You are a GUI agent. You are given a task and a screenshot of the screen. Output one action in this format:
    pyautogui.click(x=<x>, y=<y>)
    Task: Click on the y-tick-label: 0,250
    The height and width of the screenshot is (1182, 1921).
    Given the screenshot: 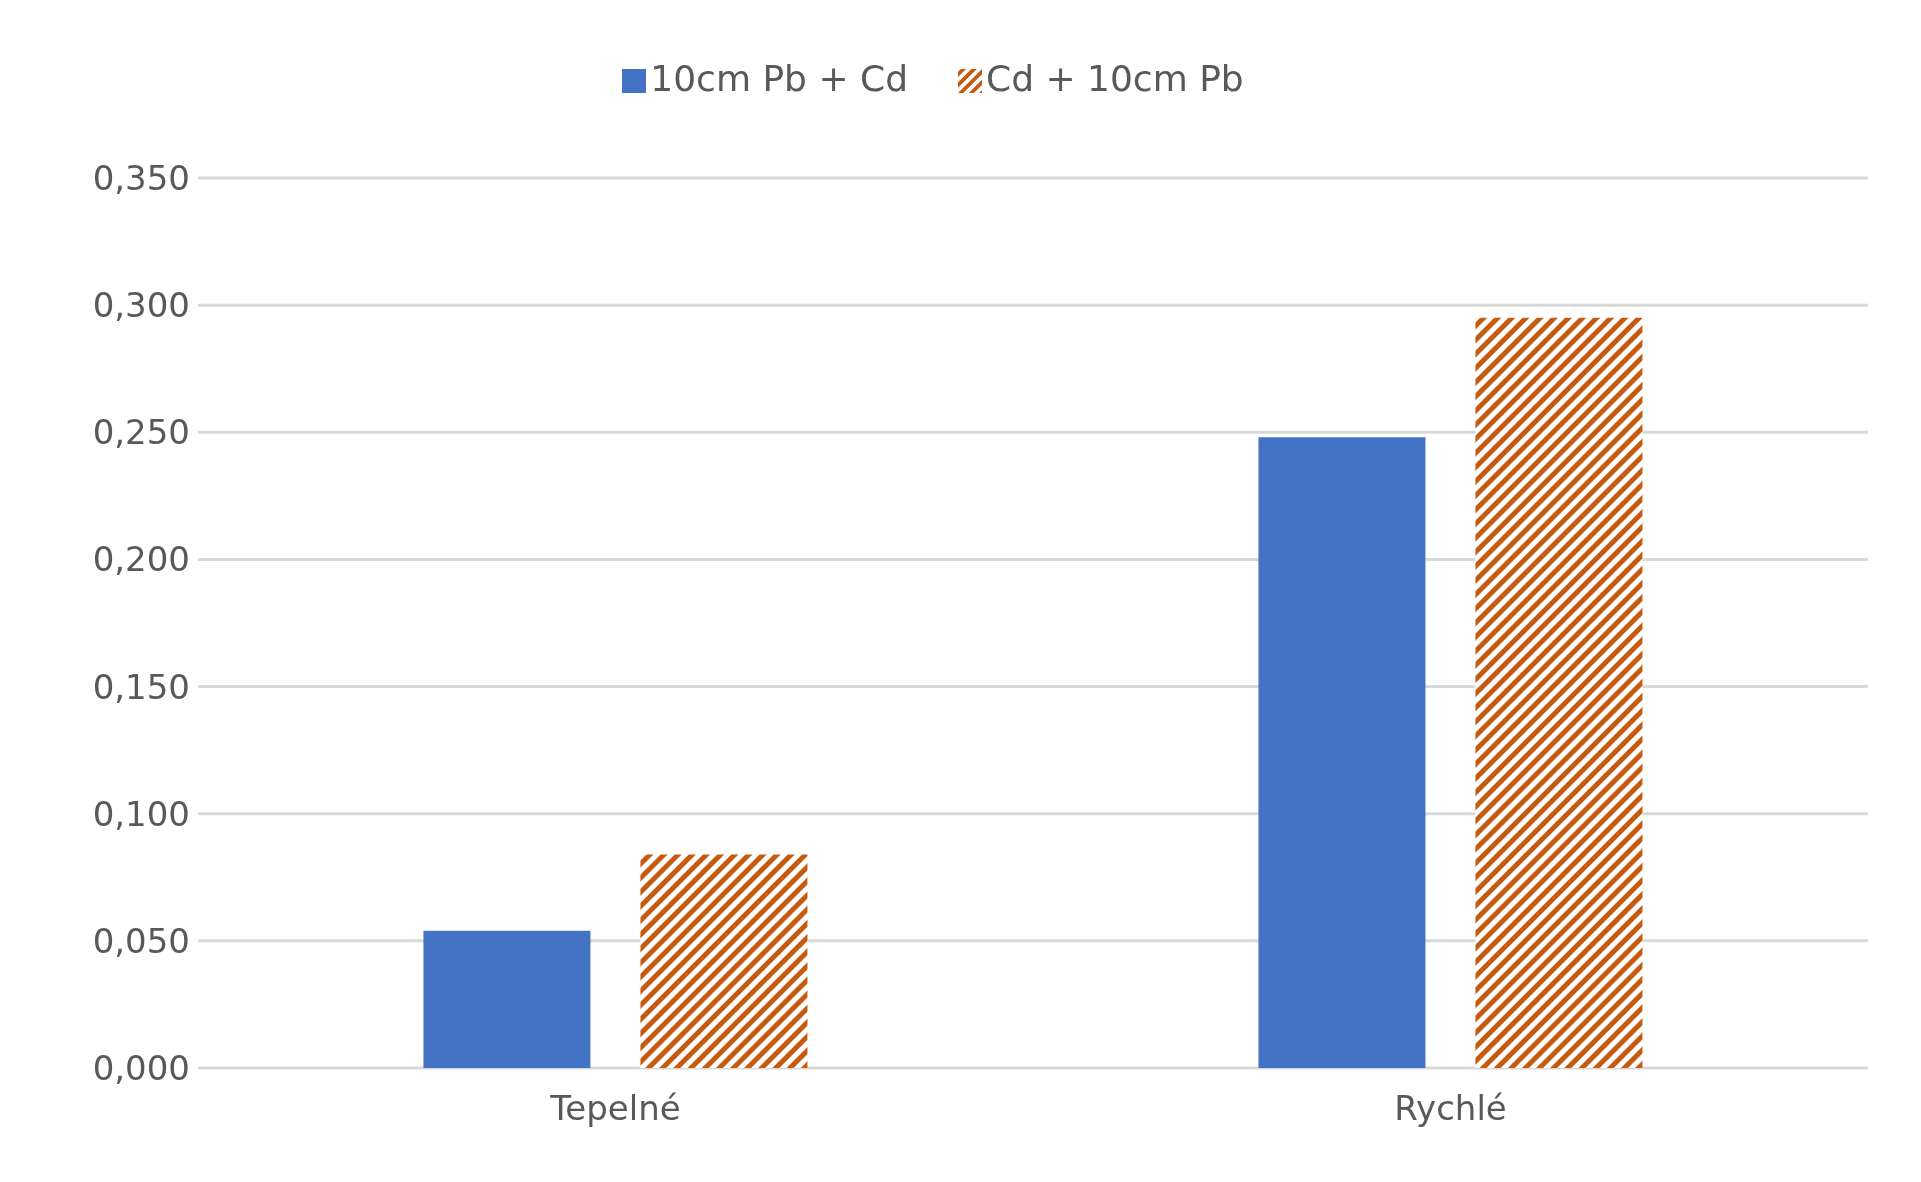 What is the action you would take?
    pyautogui.click(x=141, y=432)
    